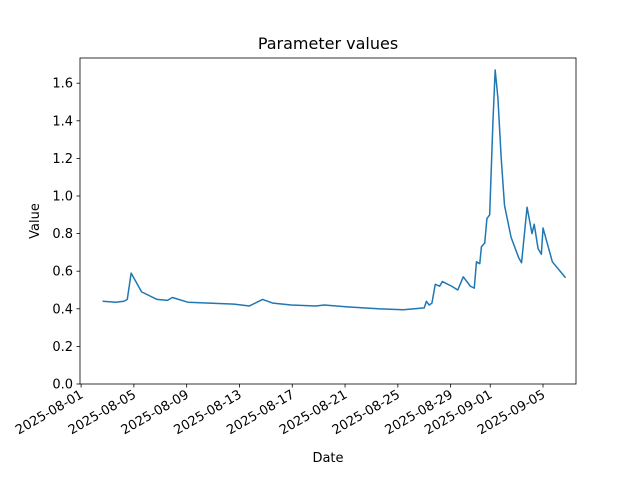 The height and width of the screenshot is (480, 640). Describe the element at coordinates (62, 121) in the screenshot. I see `y-tick-label: 1.4` at that location.